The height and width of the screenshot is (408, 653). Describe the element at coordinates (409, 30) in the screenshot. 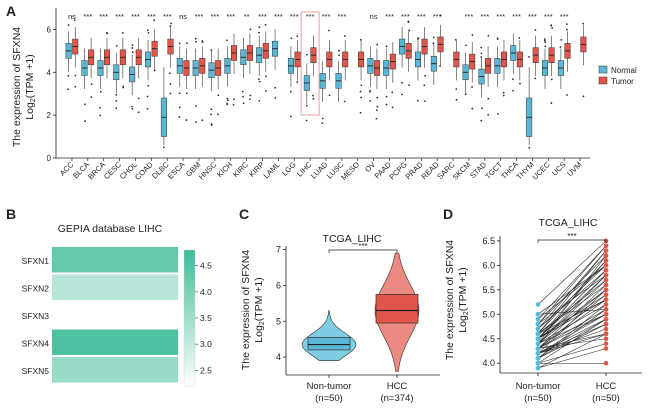

I see `box-pcpg-tumor-outlier` at that location.